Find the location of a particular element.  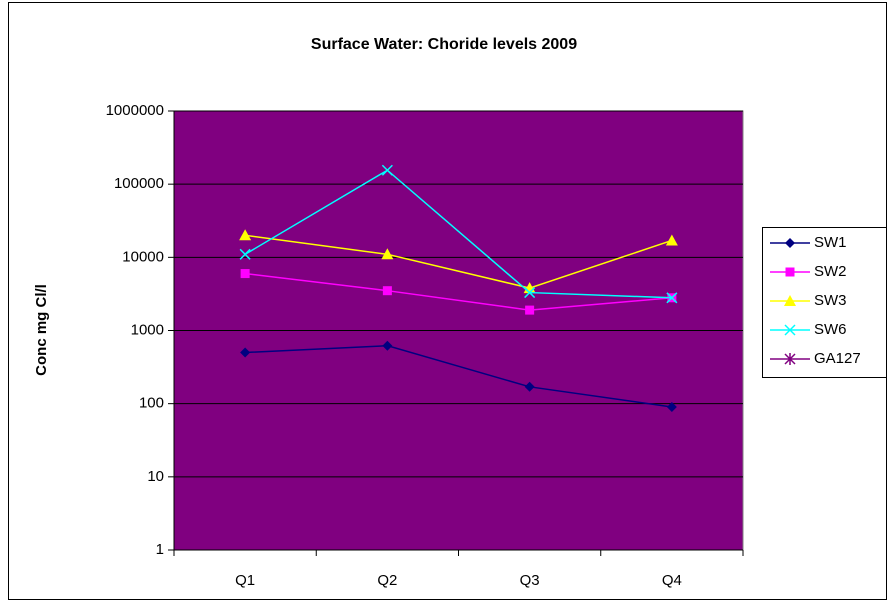

y-tick-label: 10 is located at coordinates (155, 476).